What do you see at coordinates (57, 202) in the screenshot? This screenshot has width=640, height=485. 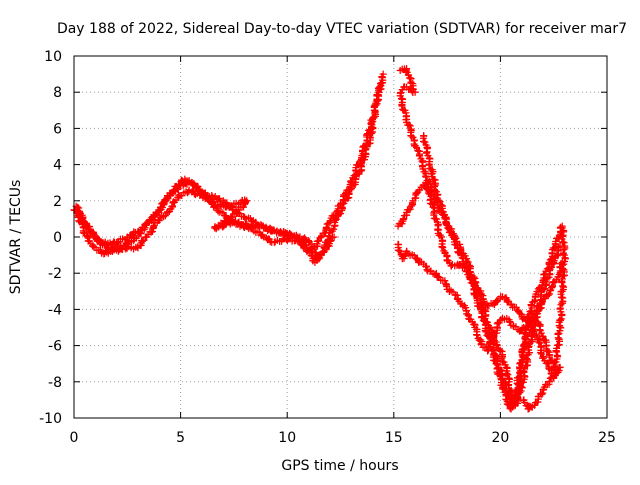 I see `y-tick-label: 2` at bounding box center [57, 202].